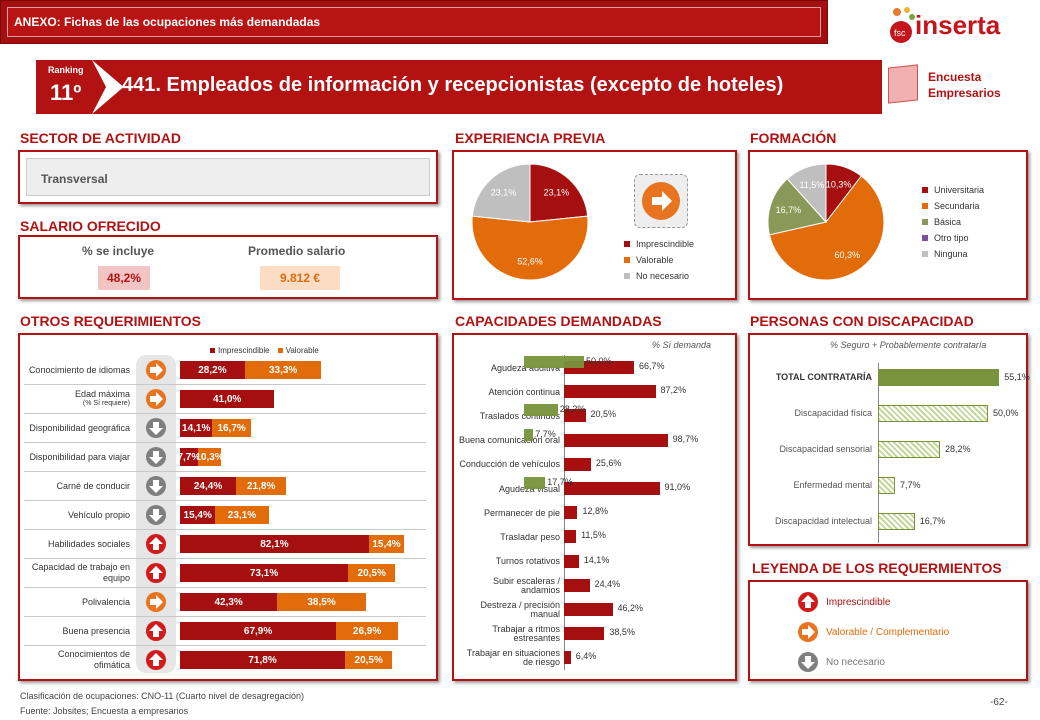  What do you see at coordinates (66, 70) in the screenshot?
I see `ranking-label: Ranking` at bounding box center [66, 70].